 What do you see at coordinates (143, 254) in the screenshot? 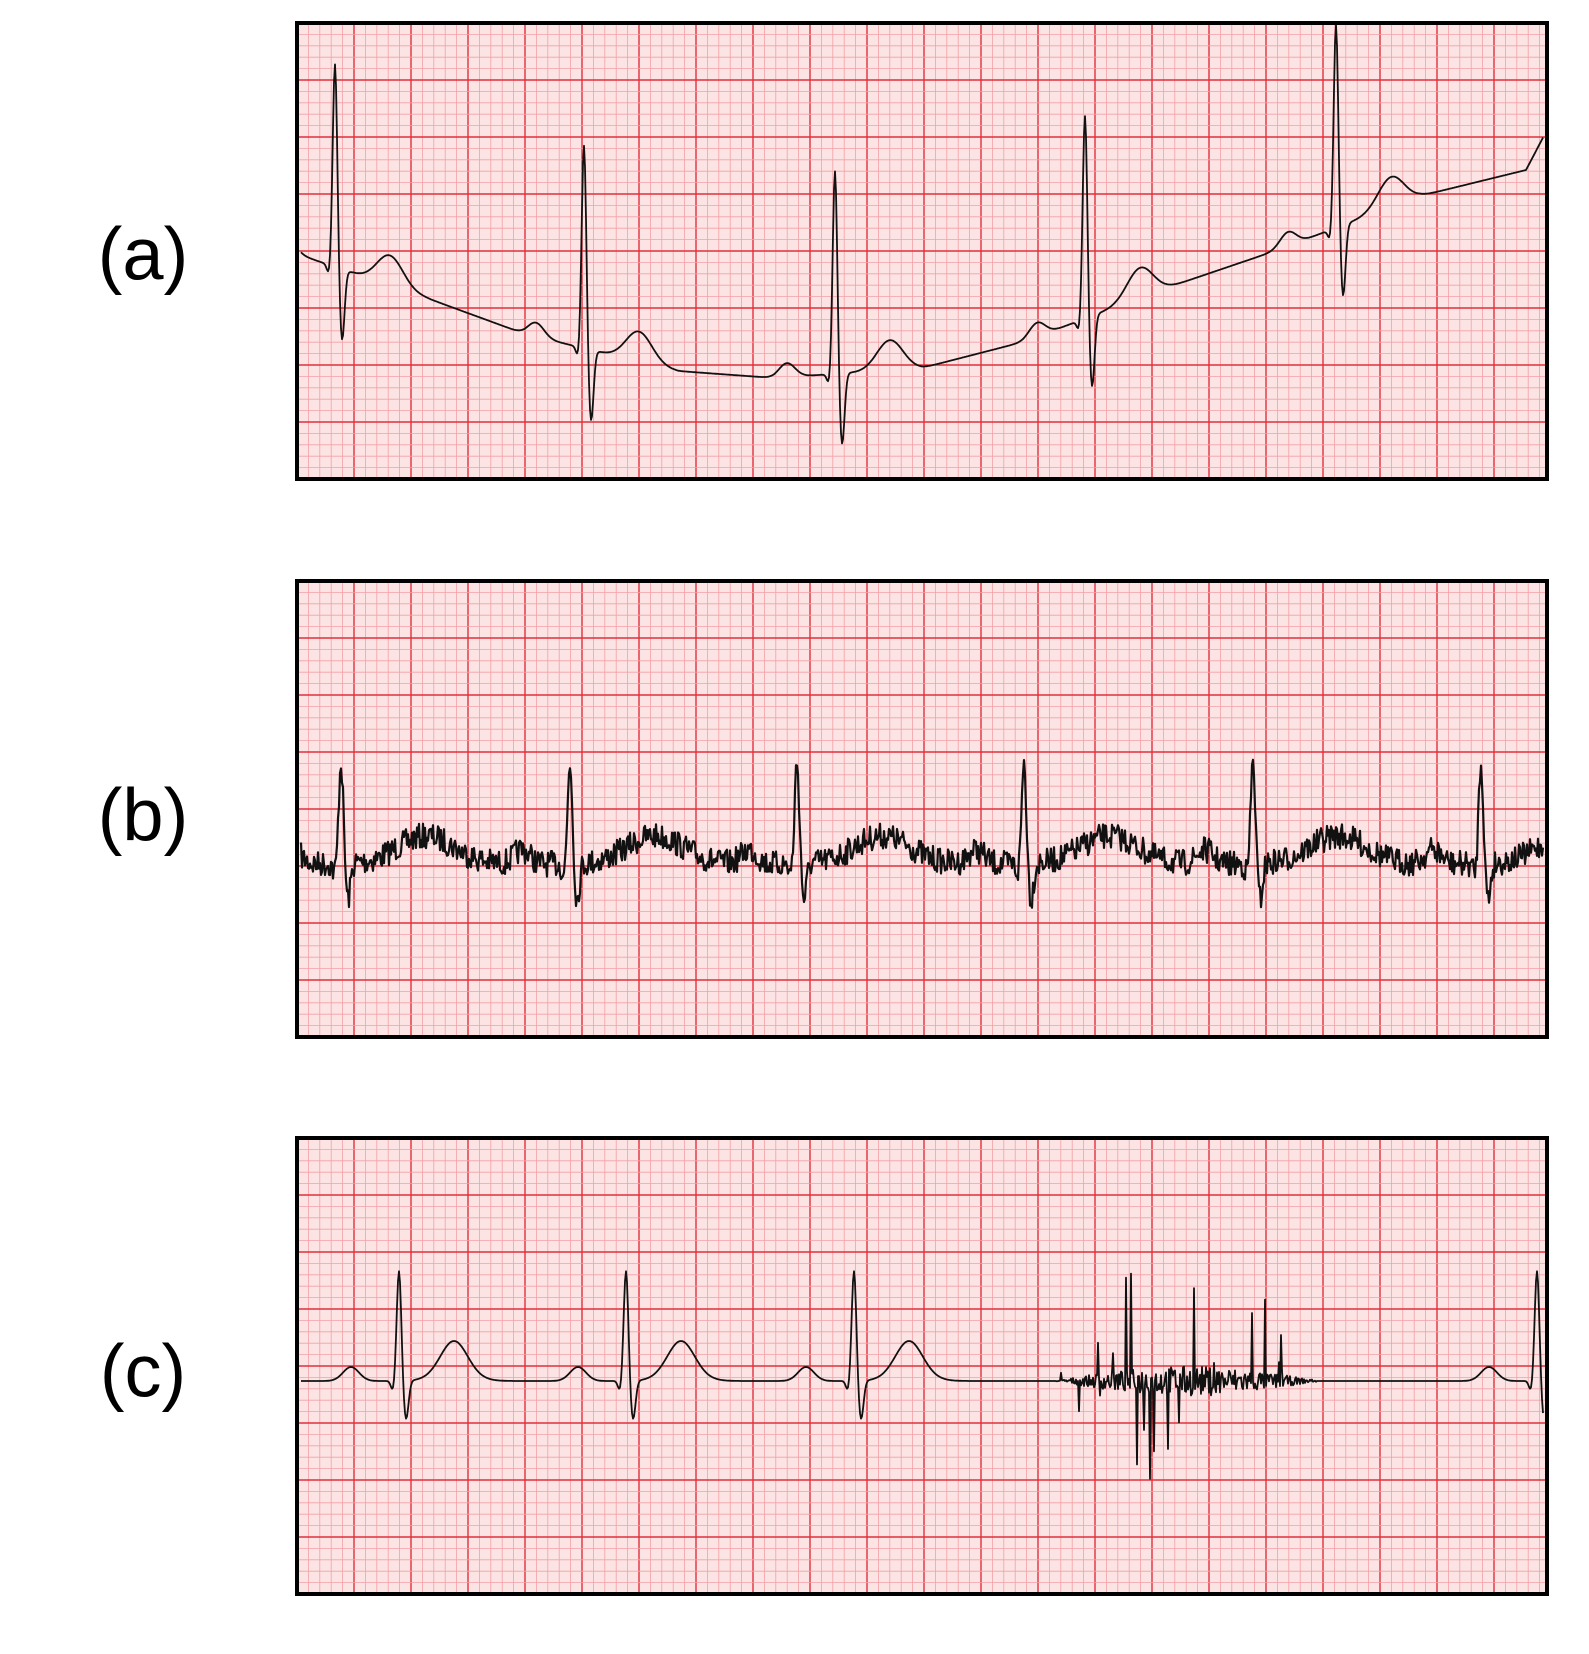
I see `panel-label: (a)` at bounding box center [143, 254].